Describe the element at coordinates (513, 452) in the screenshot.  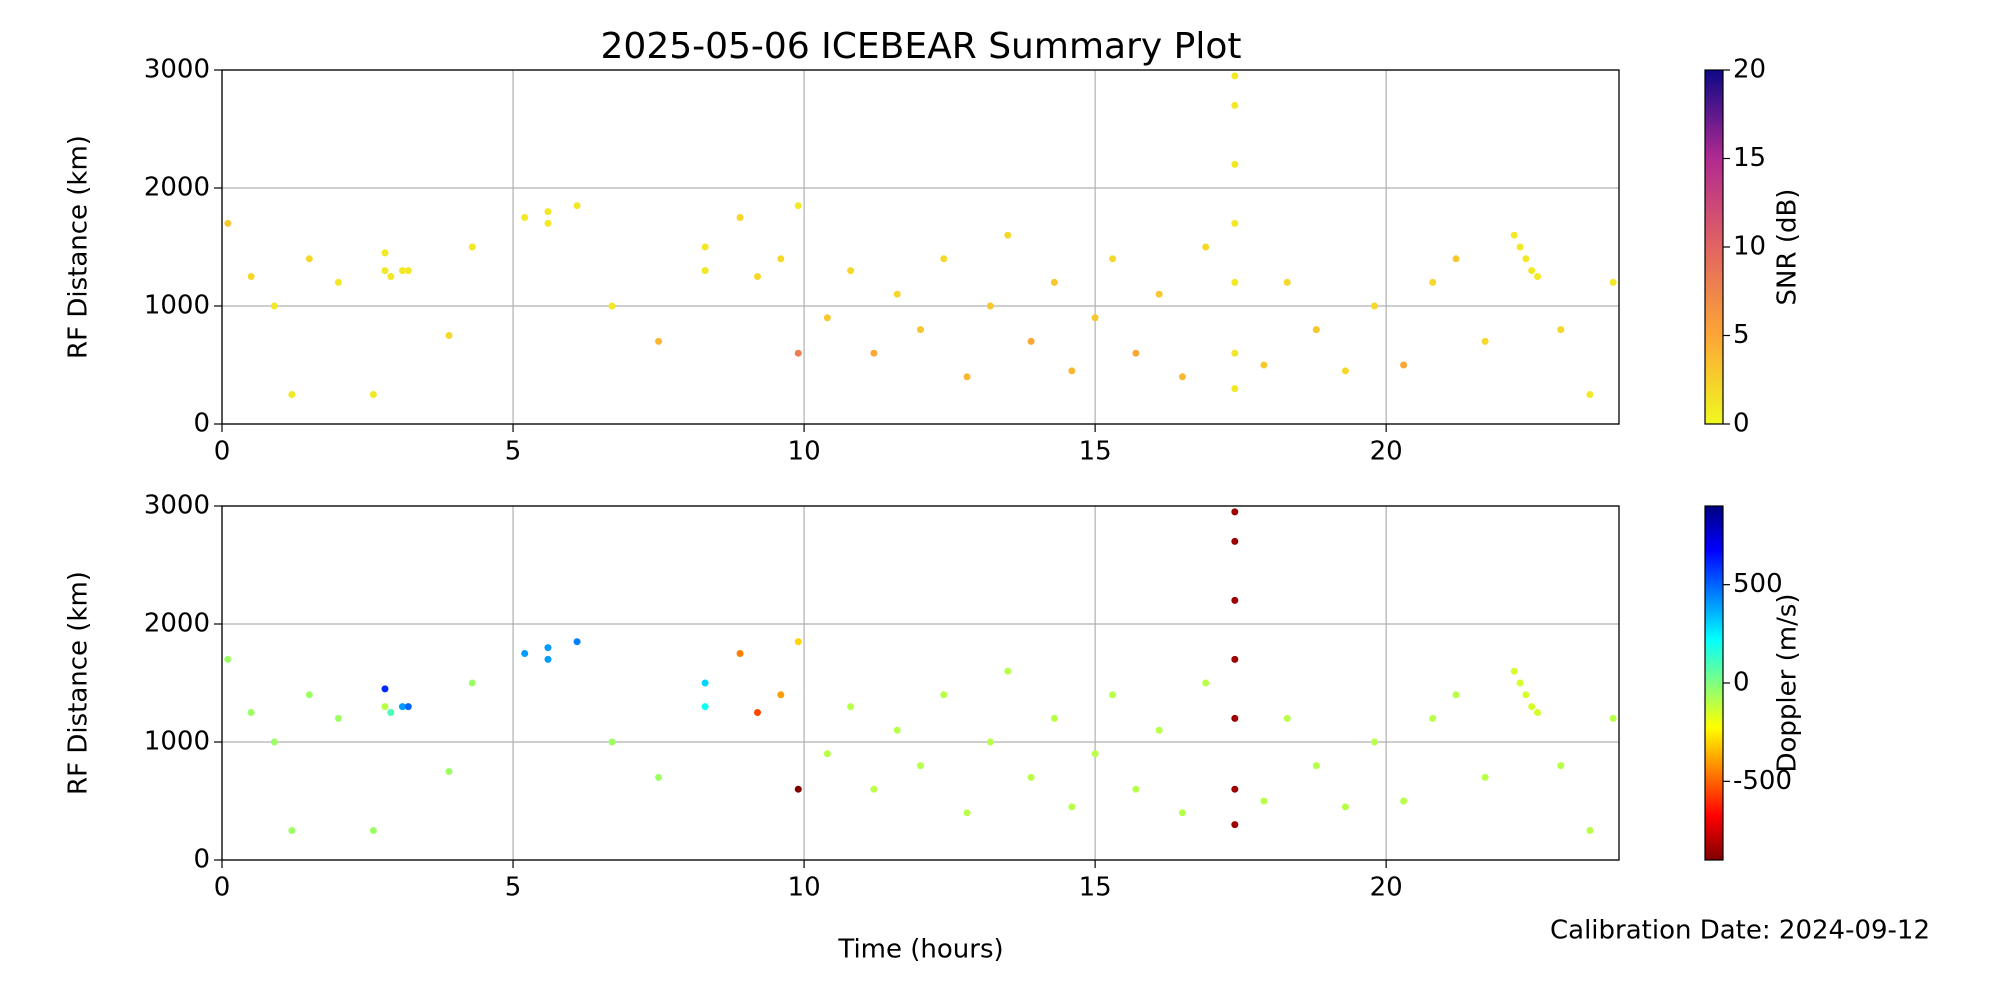
I see `x-tick-label: 5` at that location.